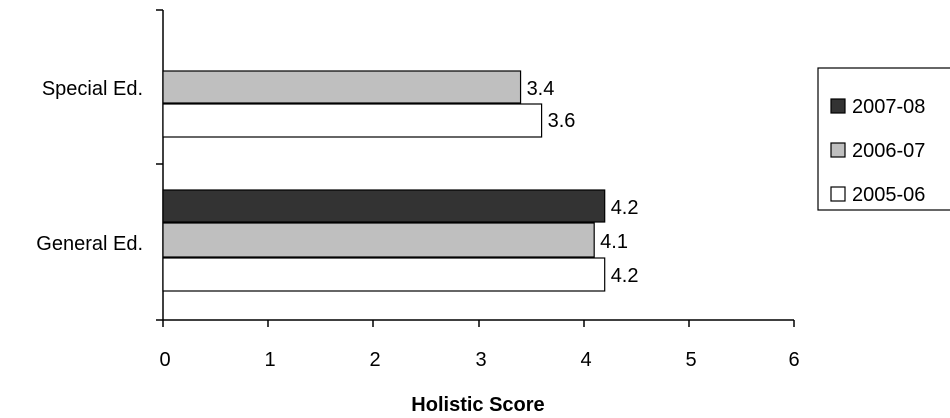  I want to click on x-tick-label-5: 5, so click(690, 360).